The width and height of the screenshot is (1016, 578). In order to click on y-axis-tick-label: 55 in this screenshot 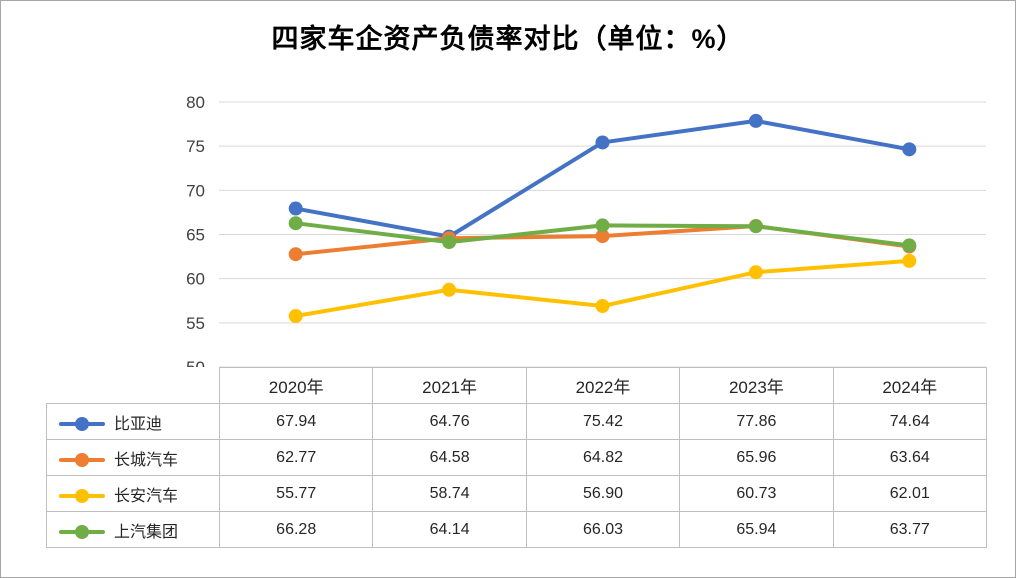, I will do `click(195, 323)`.